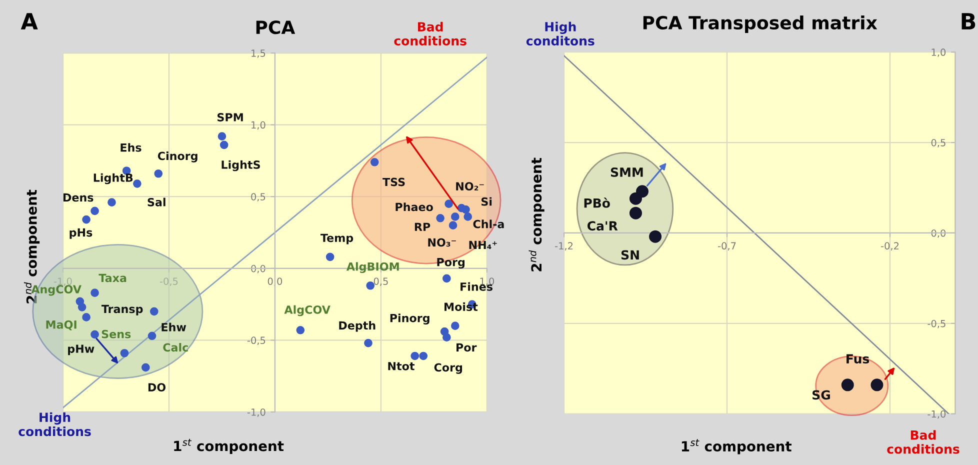  I want to click on annotation: Porg, so click(451, 263).